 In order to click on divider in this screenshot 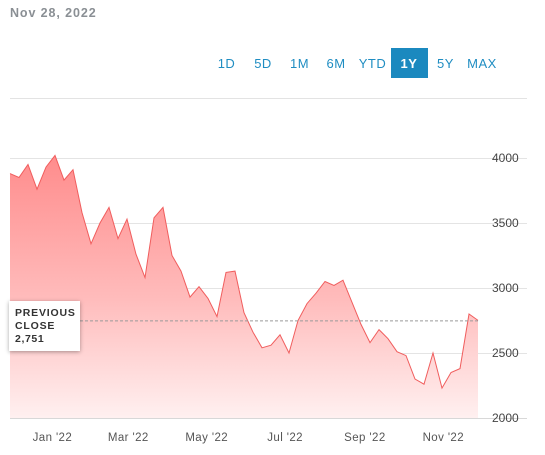, I will do `click(268, 98)`.